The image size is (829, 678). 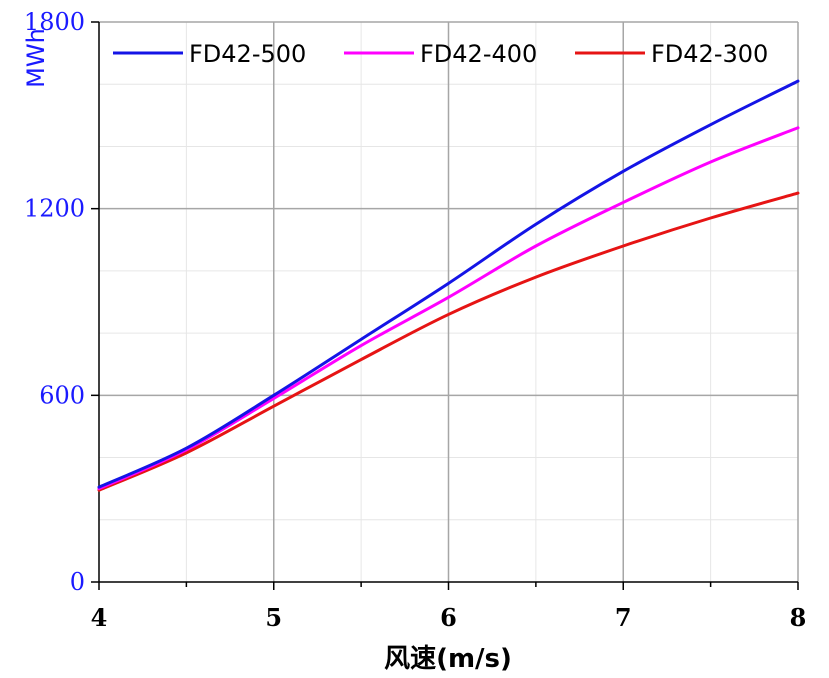 I want to click on legend: FD42-500 FD42-400 FD42-300, so click(x=440, y=54).